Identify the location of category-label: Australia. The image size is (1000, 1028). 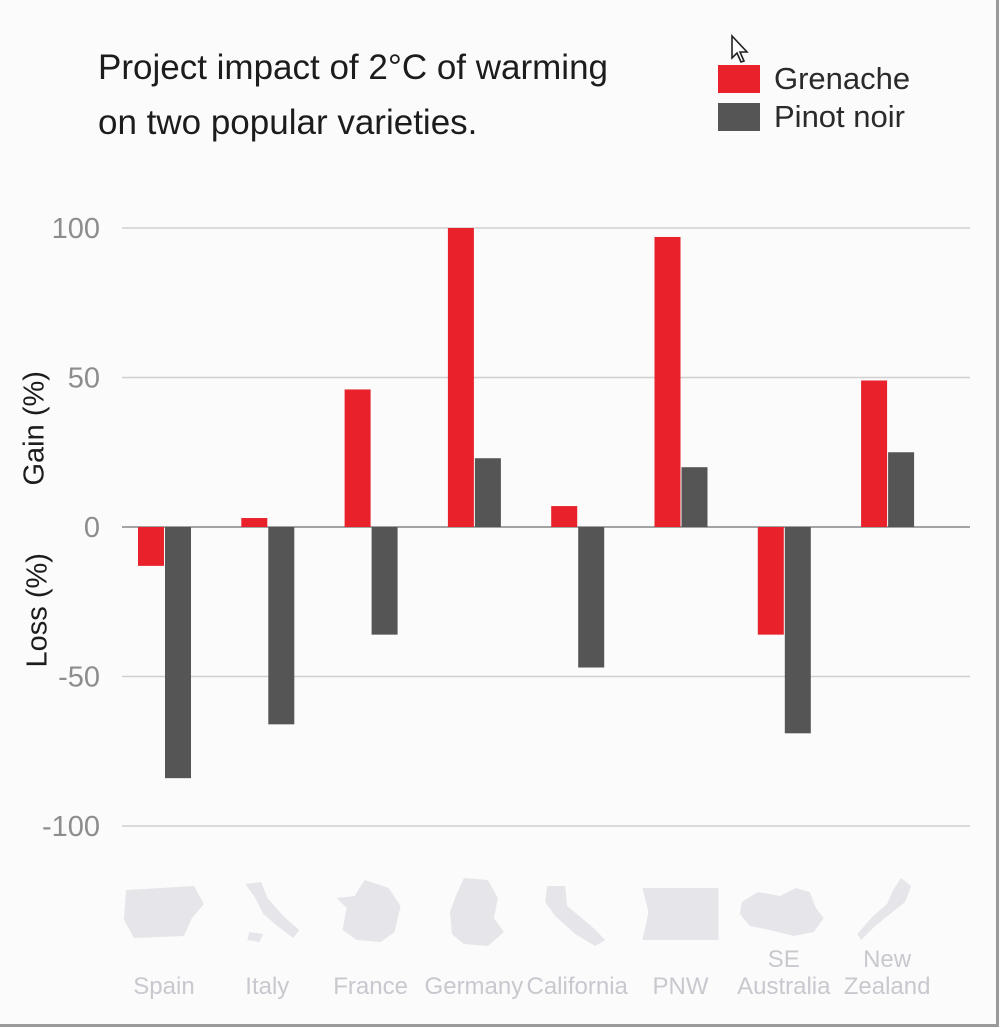
(784, 986).